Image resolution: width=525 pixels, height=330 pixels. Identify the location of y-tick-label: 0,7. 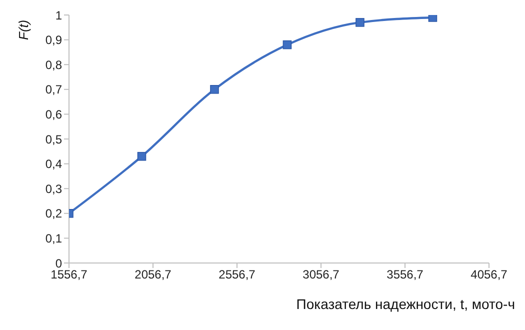
(53, 89).